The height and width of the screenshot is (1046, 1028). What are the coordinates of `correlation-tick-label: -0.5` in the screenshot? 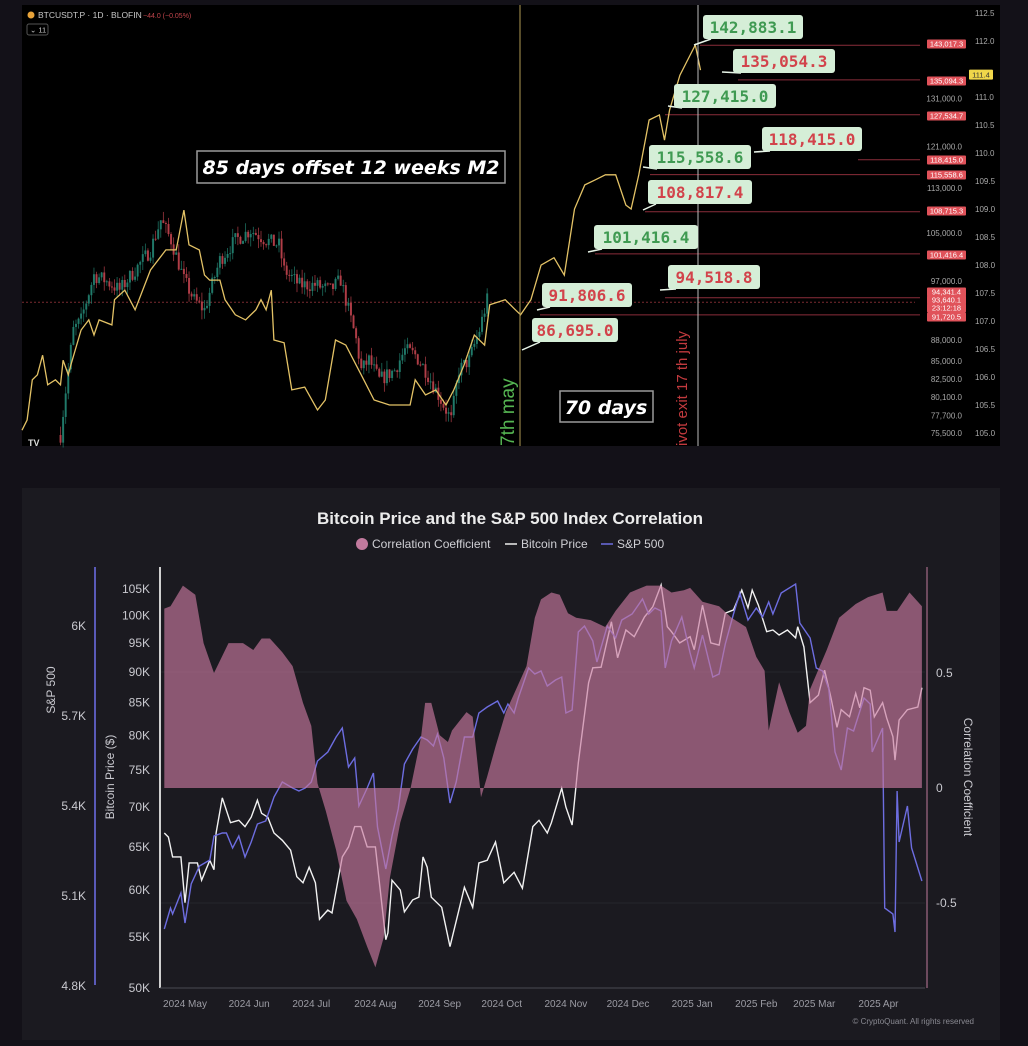 It's located at (946, 903).